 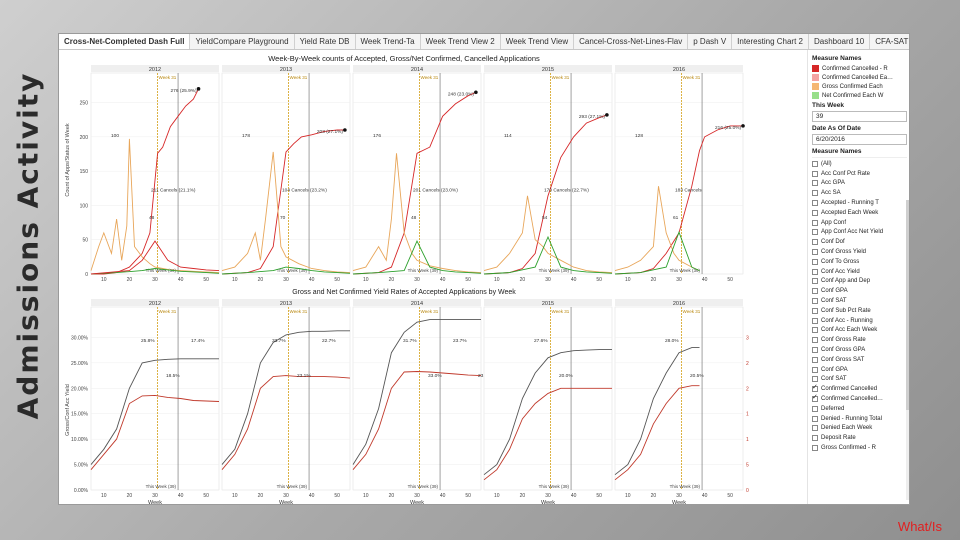 What do you see at coordinates (859, 448) in the screenshot?
I see `filter-item: Gross Confirmed - R` at bounding box center [859, 448].